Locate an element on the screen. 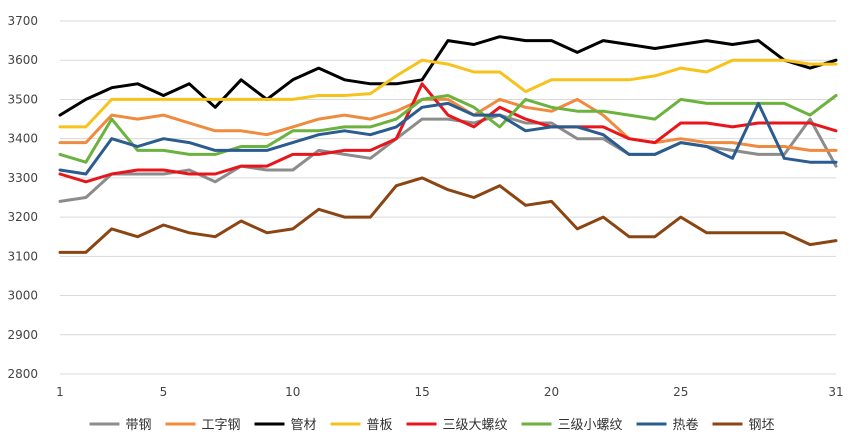 The height and width of the screenshot is (445, 864). legend-label: 三级小螺纹 is located at coordinates (590, 425).